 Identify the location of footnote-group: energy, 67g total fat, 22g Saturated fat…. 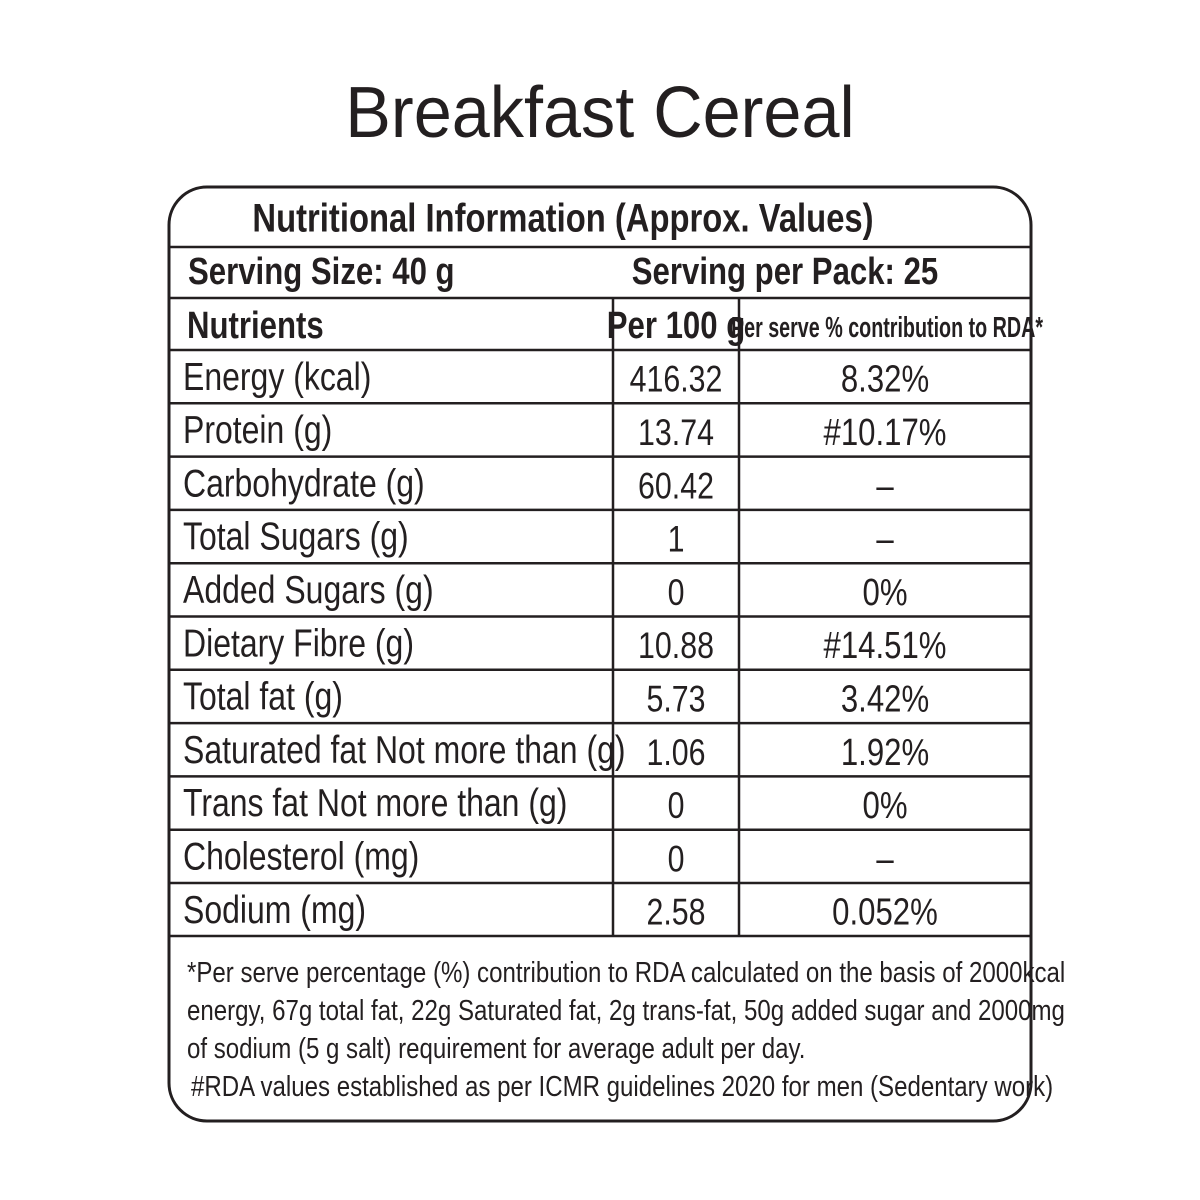
(626, 1010).